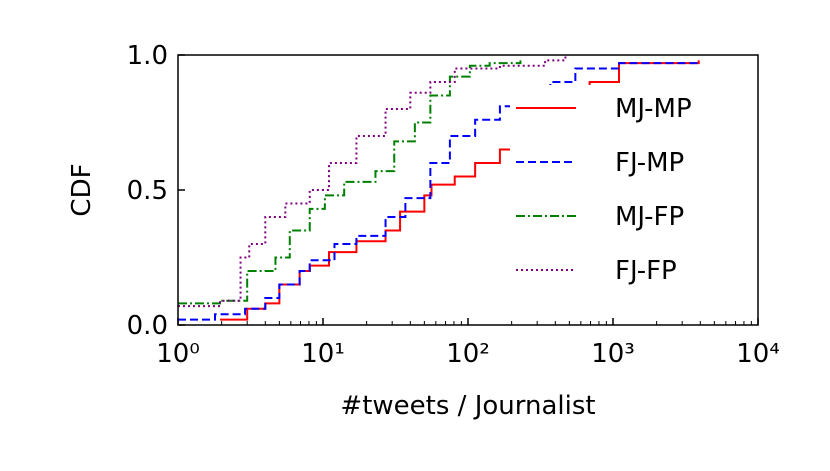 Image resolution: width=830 pixels, height=471 pixels. Describe the element at coordinates (323, 354) in the screenshot. I see `x-tick-label: 10¹` at that location.